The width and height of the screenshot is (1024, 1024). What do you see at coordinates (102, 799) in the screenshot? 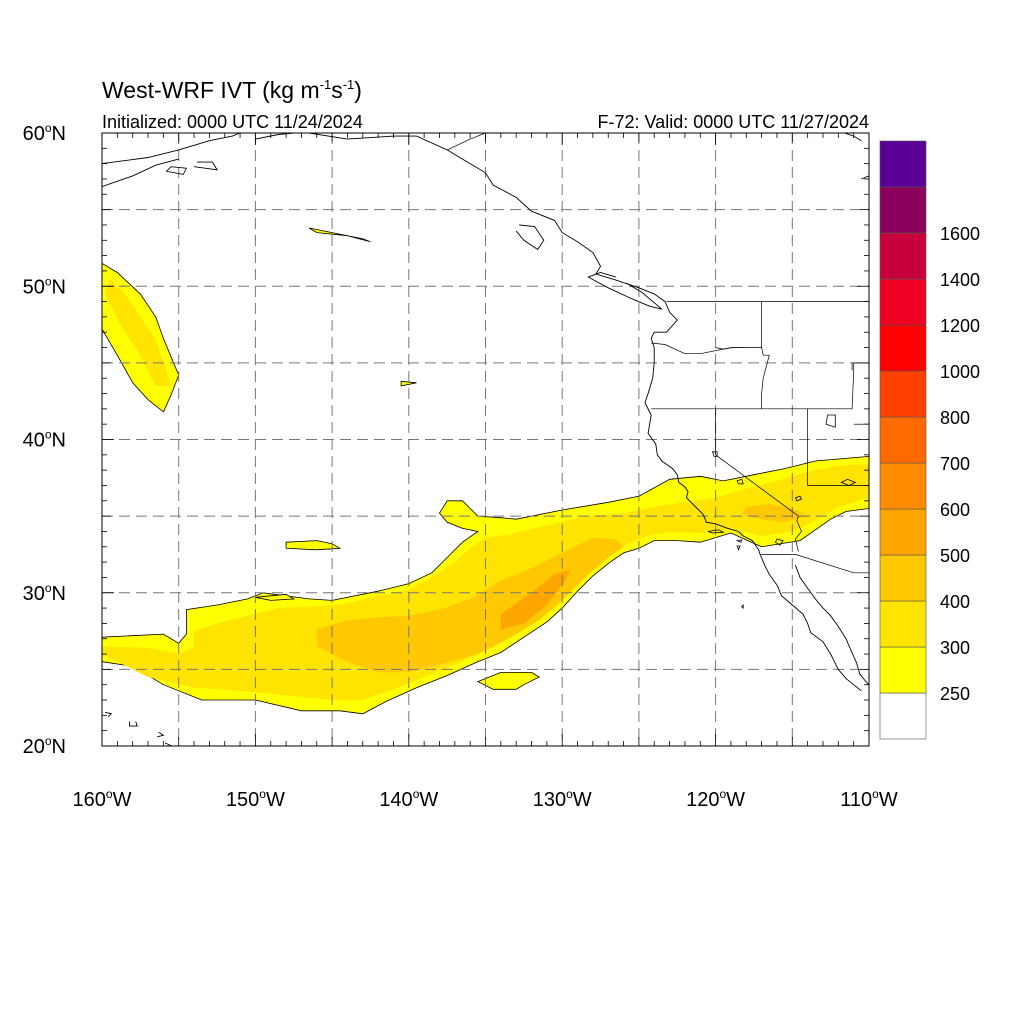
I see `lon-label: 160oW` at bounding box center [102, 799].